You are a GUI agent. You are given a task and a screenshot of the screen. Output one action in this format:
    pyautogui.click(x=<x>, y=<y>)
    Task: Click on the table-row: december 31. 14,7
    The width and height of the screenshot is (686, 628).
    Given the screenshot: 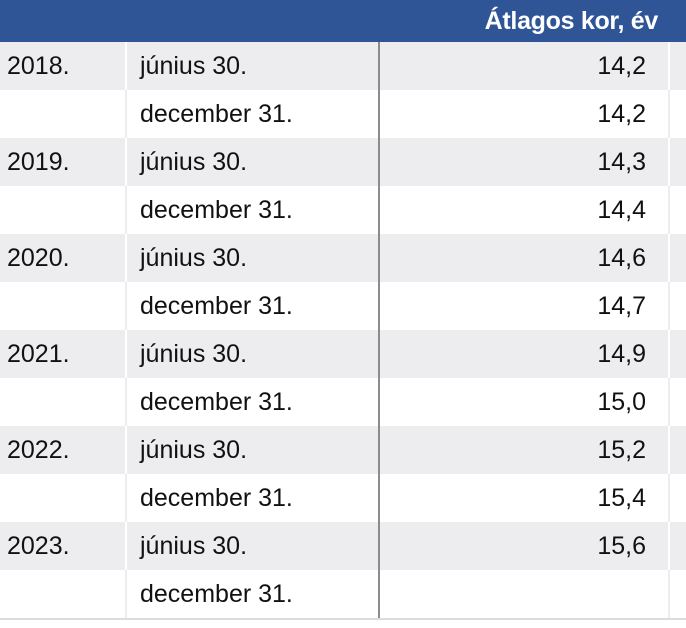 What is the action you would take?
    pyautogui.click(x=343, y=306)
    